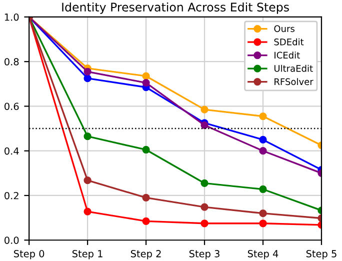 The image size is (342, 261). I want to click on x-tick-label: Step 2, so click(145, 255).